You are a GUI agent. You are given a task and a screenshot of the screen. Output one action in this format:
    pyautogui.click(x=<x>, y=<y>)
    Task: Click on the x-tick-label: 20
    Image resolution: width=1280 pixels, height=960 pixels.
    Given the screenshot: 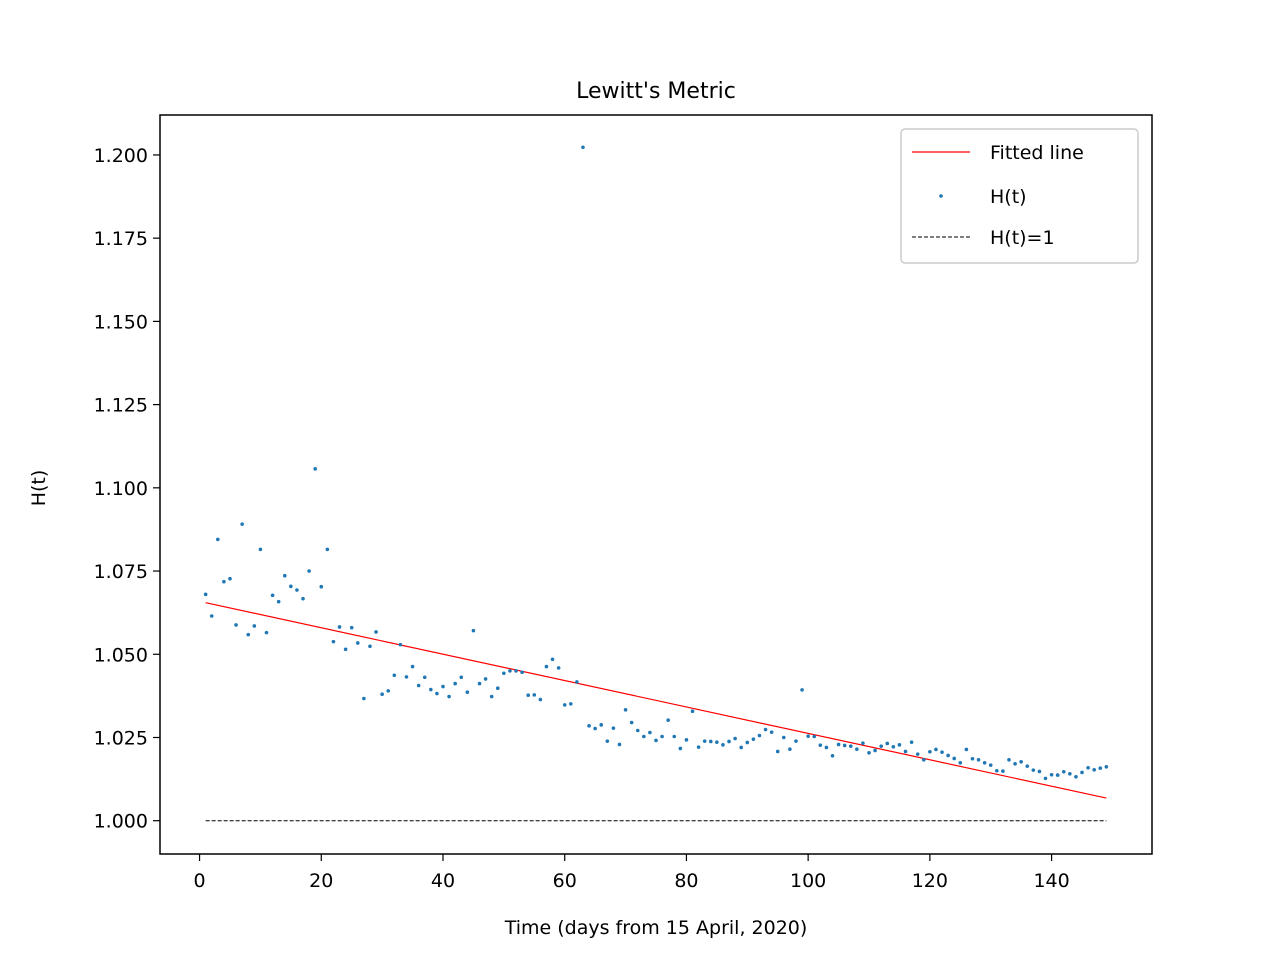 What is the action you would take?
    pyautogui.click(x=321, y=881)
    